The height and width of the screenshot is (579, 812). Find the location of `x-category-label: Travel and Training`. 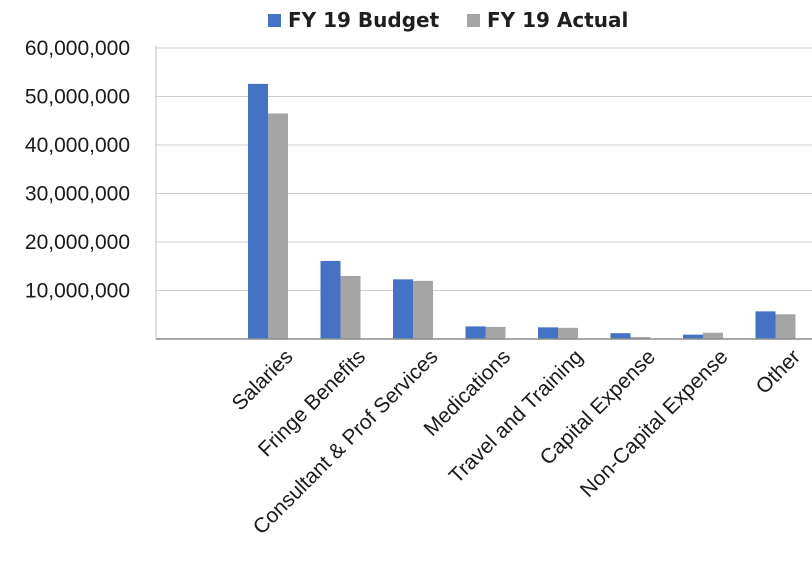

x-category-label: Travel and Training is located at coordinates (516, 416).